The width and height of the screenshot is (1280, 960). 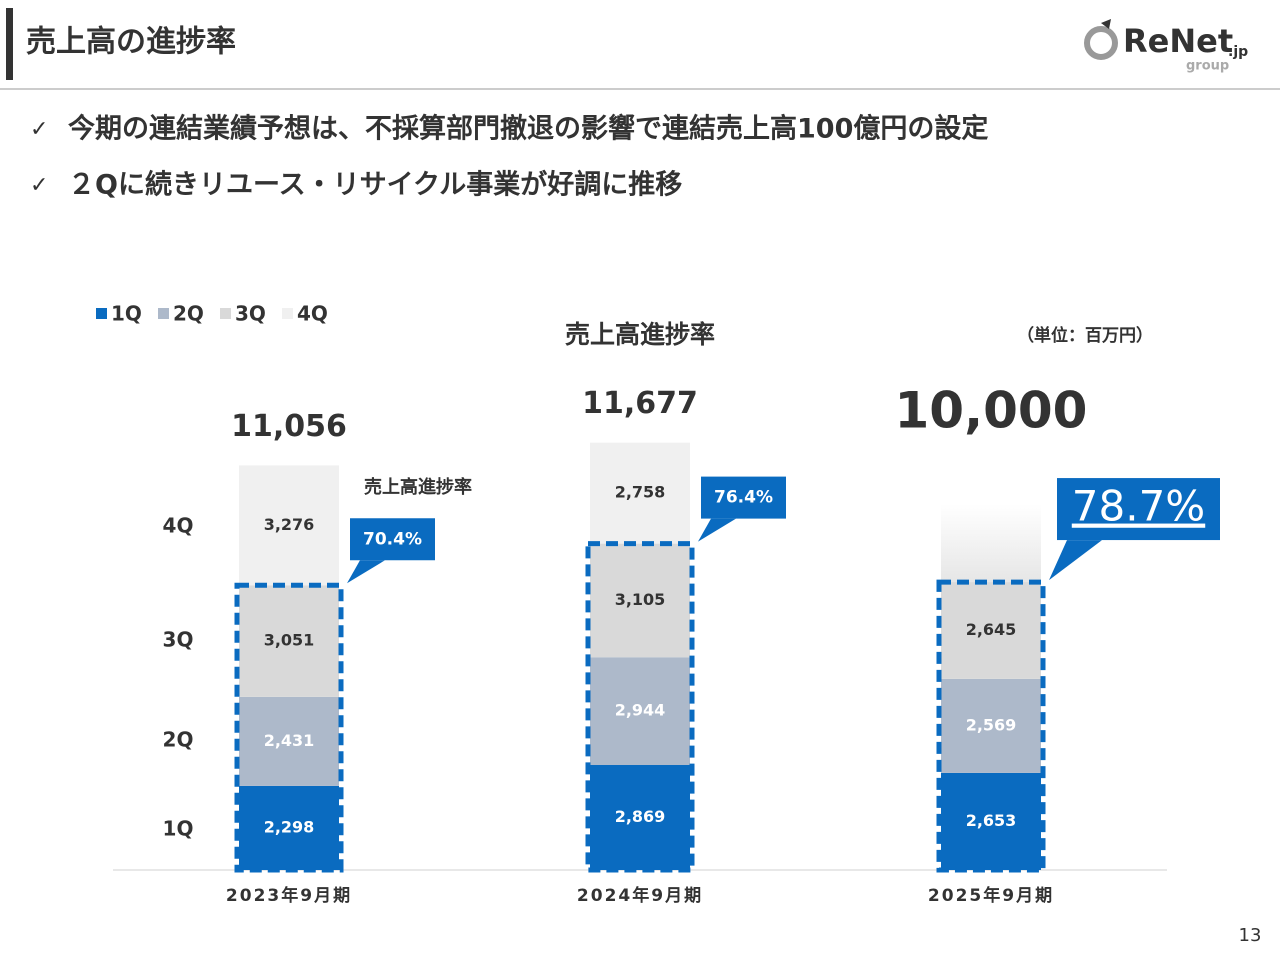 I want to click on total-label: 11,677, so click(x=640, y=403).